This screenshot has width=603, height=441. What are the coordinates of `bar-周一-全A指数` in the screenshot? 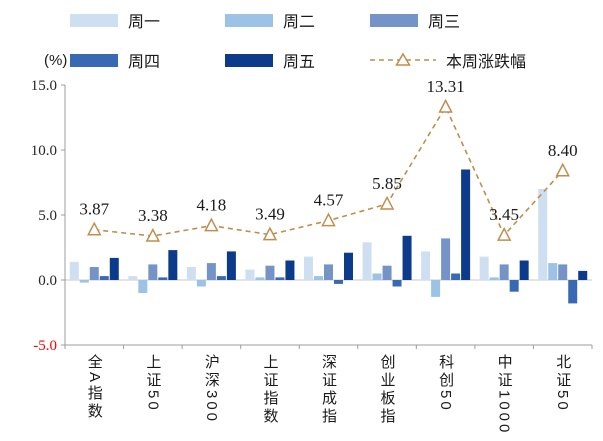 It's located at (74, 270).